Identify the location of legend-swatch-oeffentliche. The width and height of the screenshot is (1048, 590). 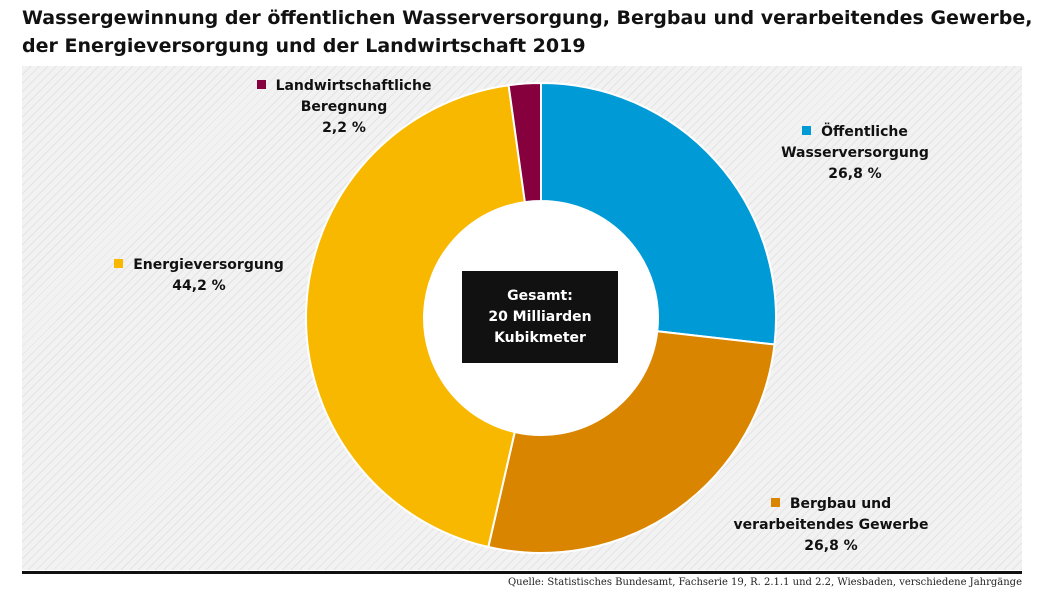
(807, 130).